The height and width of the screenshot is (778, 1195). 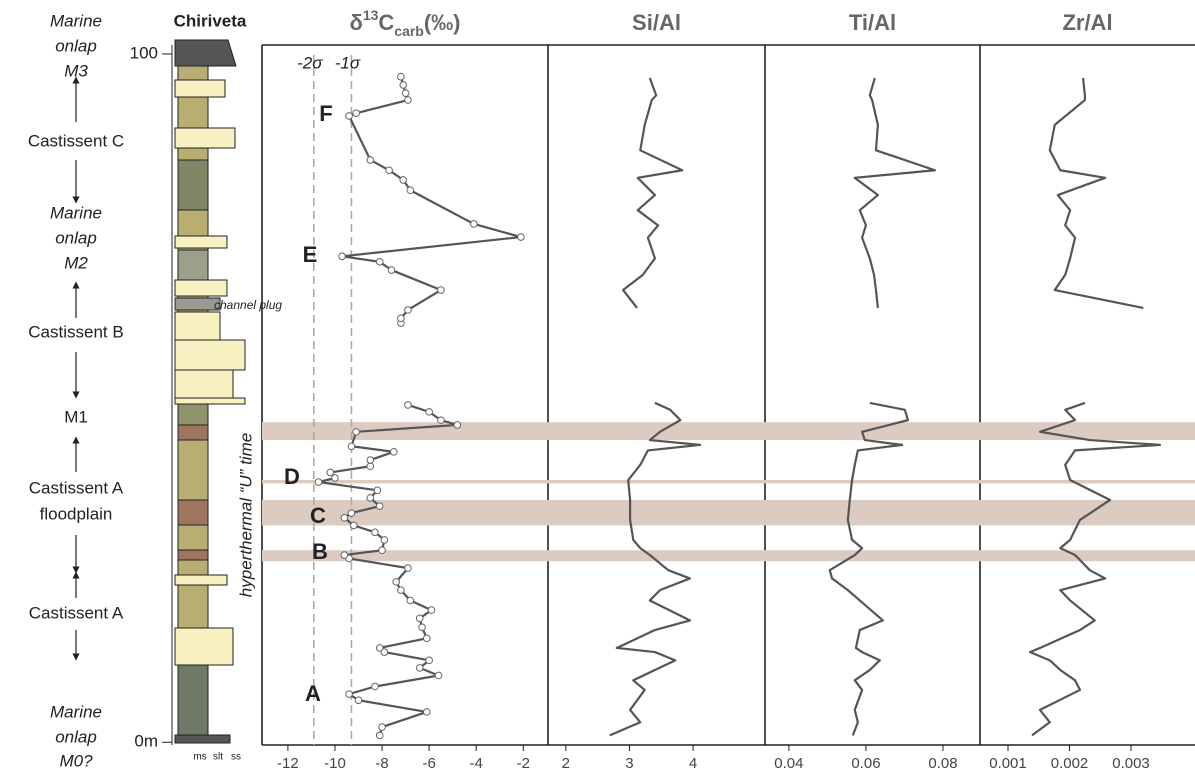 What do you see at coordinates (335, 763) in the screenshot?
I see `x-tick-label: -10` at bounding box center [335, 763].